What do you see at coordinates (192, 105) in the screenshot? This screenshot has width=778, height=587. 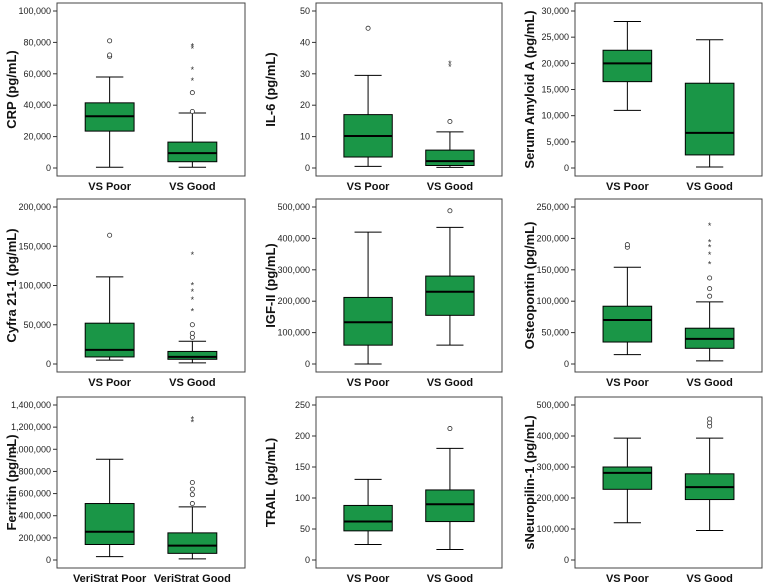 I see `box-2: ****` at bounding box center [192, 105].